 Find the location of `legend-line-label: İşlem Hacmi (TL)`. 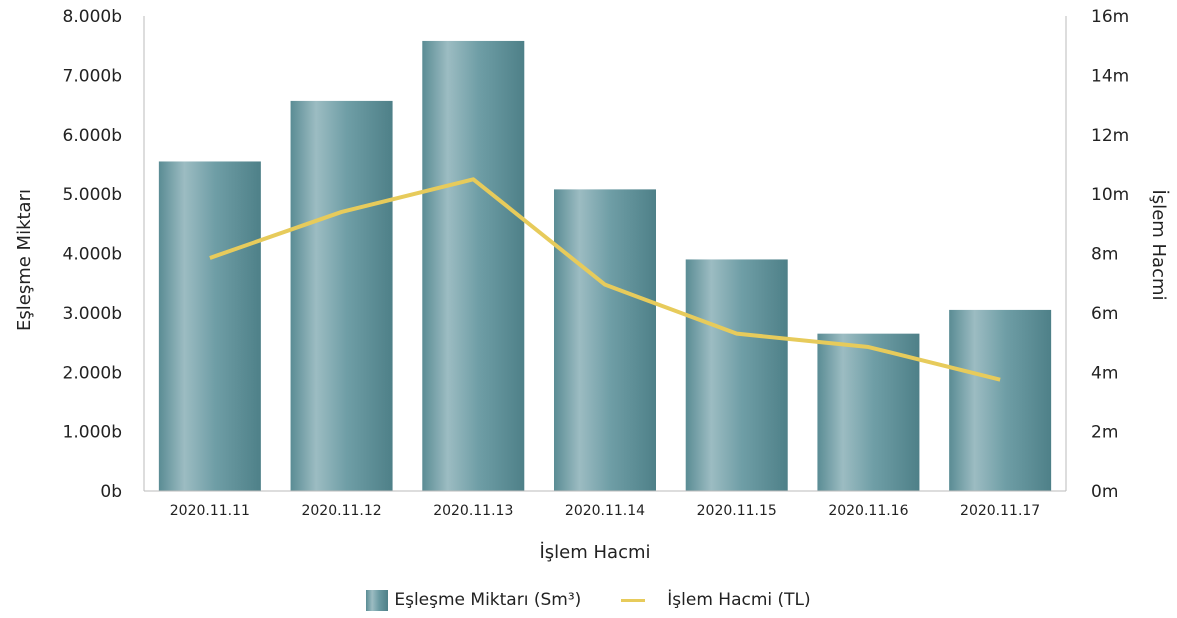

legend-line-label: İşlem Hacmi (TL) is located at coordinates (739, 600).